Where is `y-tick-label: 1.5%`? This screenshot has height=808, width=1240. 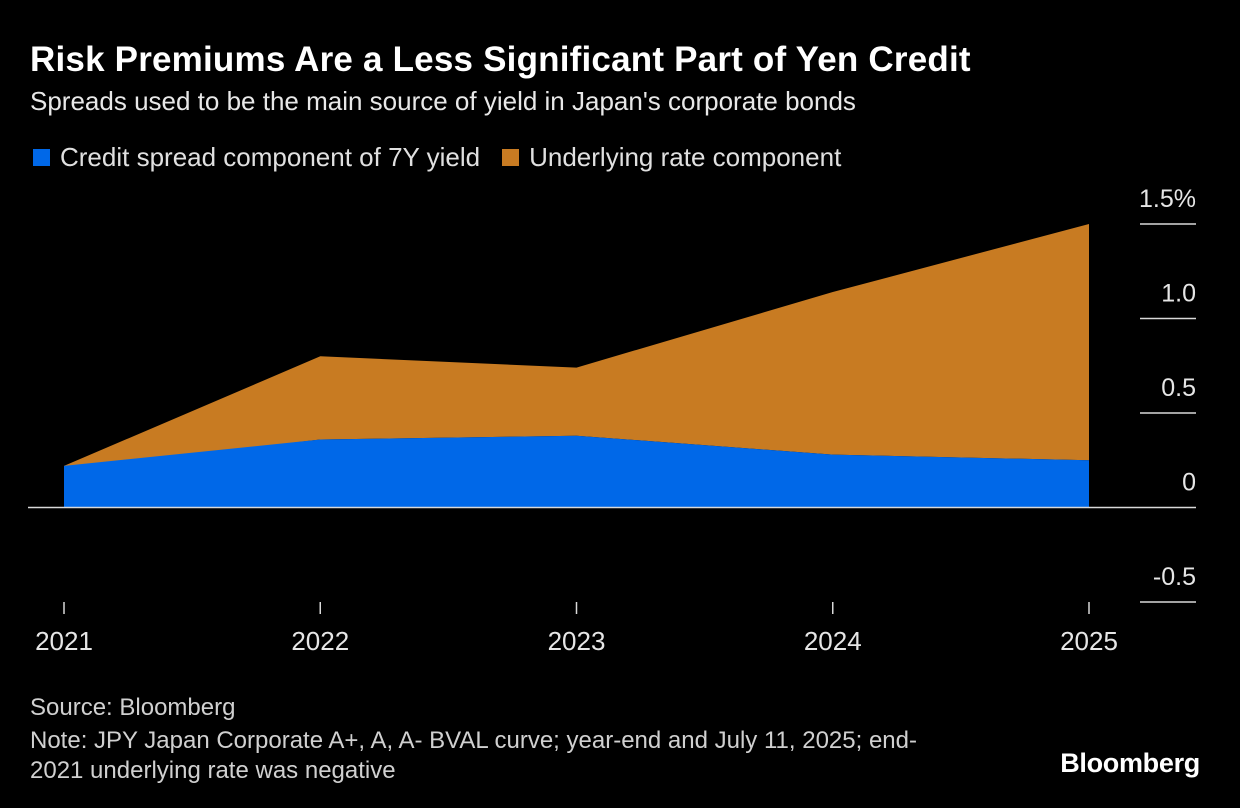
y-tick-label: 1.5% is located at coordinates (1167, 199).